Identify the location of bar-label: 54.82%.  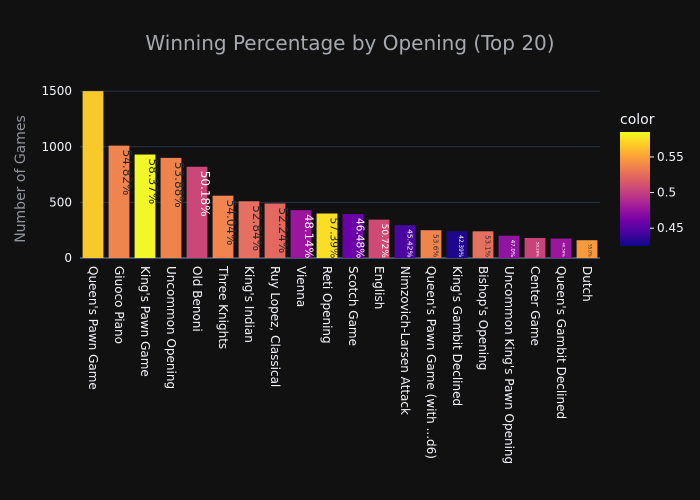
(127, 173).